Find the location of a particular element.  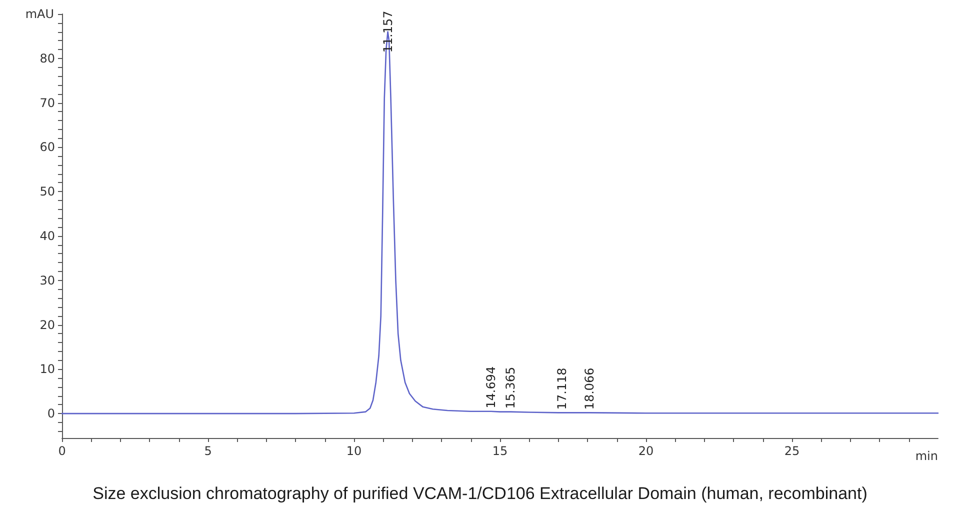

y-axis-title: mAU is located at coordinates (39, 14).